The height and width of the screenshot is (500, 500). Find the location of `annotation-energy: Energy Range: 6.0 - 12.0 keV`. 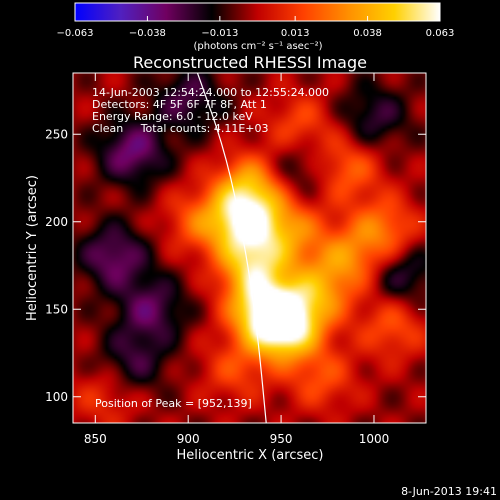

annotation-energy: Energy Range: 6.0 - 12.0 keV is located at coordinates (172, 116).